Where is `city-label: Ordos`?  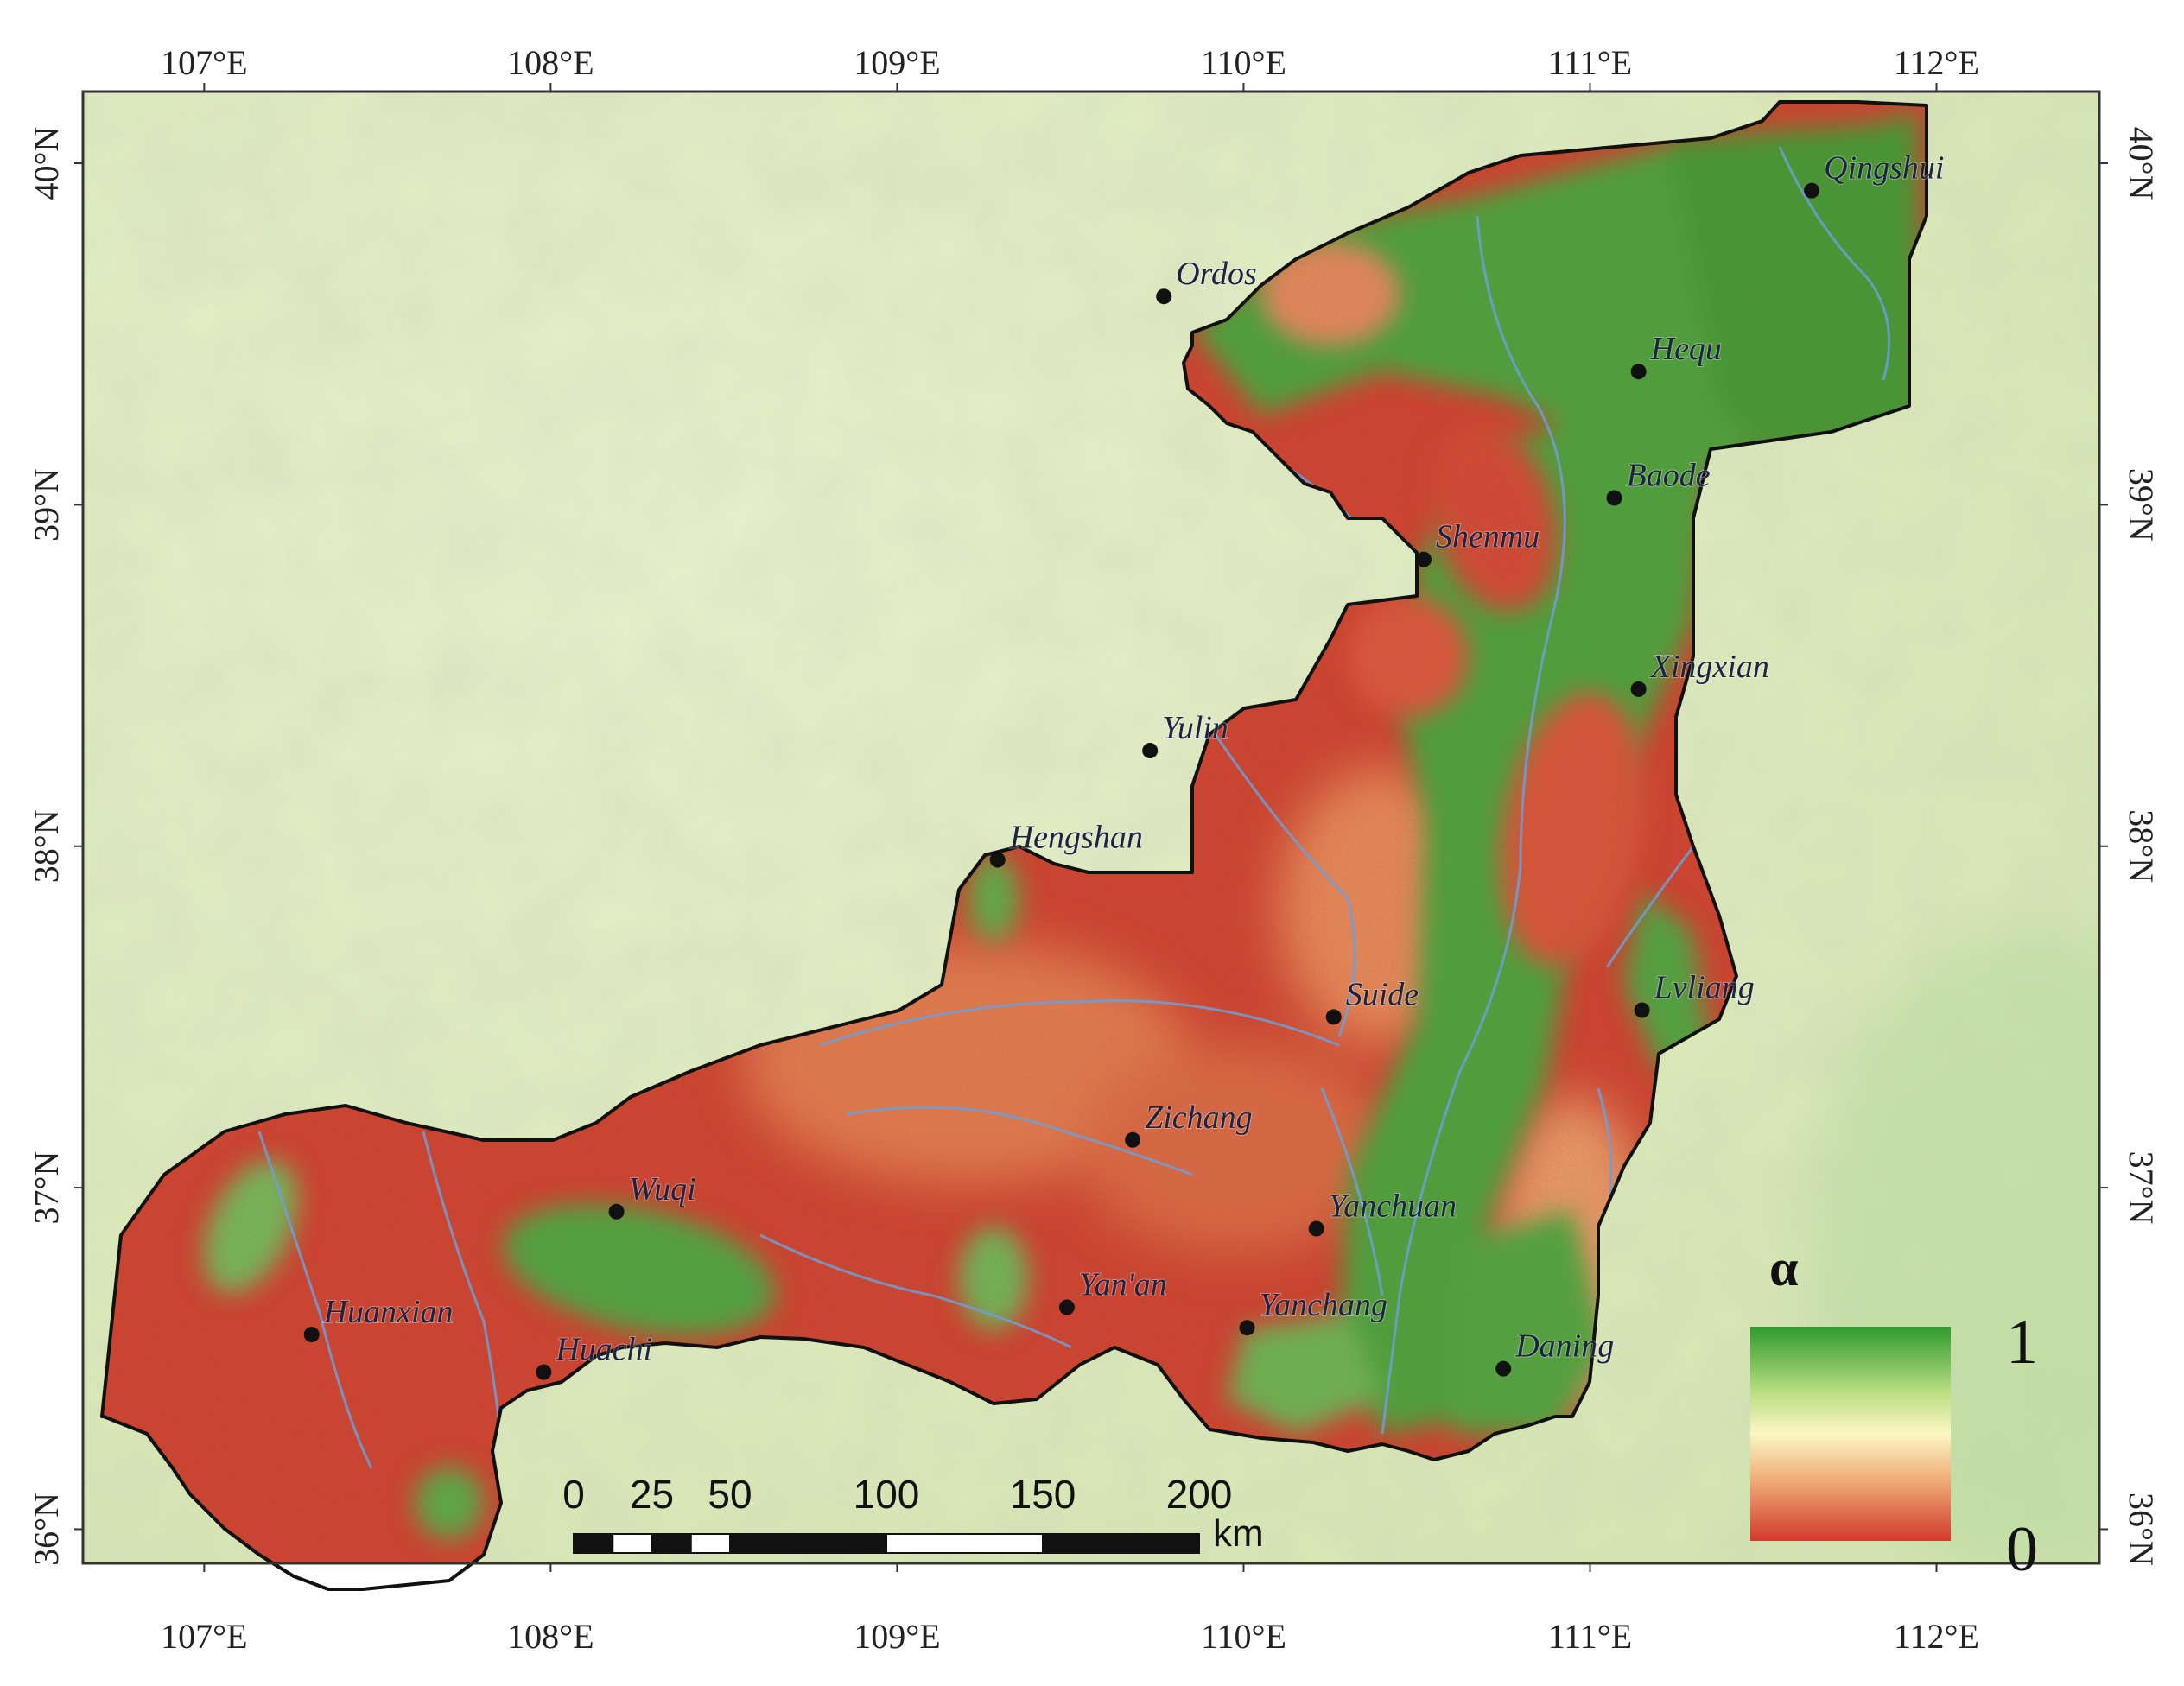
city-label: Ordos is located at coordinates (1217, 274).